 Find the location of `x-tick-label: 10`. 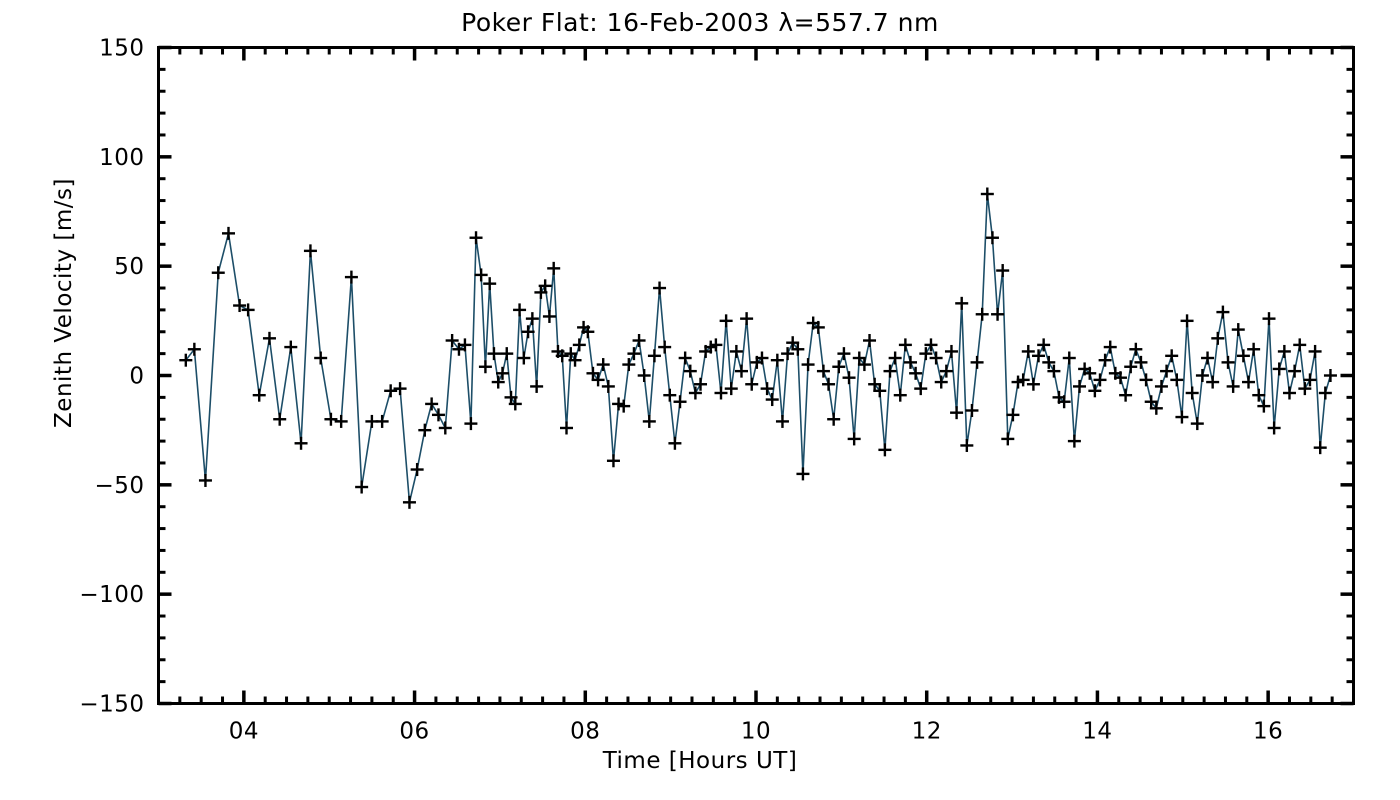

x-tick-label: 10 is located at coordinates (756, 732).